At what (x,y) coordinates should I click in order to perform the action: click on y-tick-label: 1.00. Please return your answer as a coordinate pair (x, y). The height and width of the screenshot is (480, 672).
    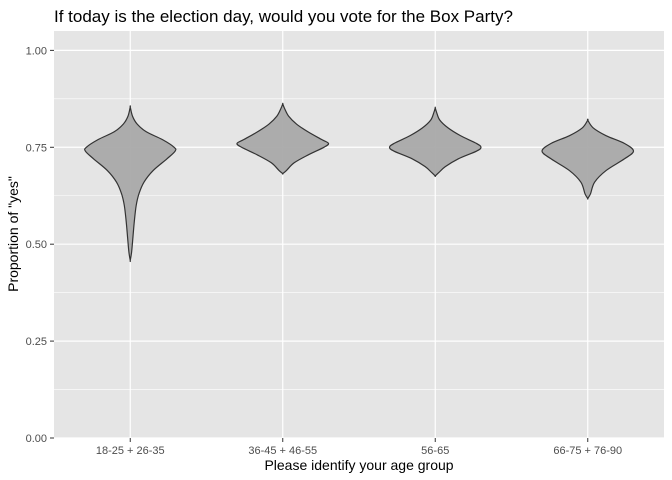
    Looking at the image, I should click on (36, 51).